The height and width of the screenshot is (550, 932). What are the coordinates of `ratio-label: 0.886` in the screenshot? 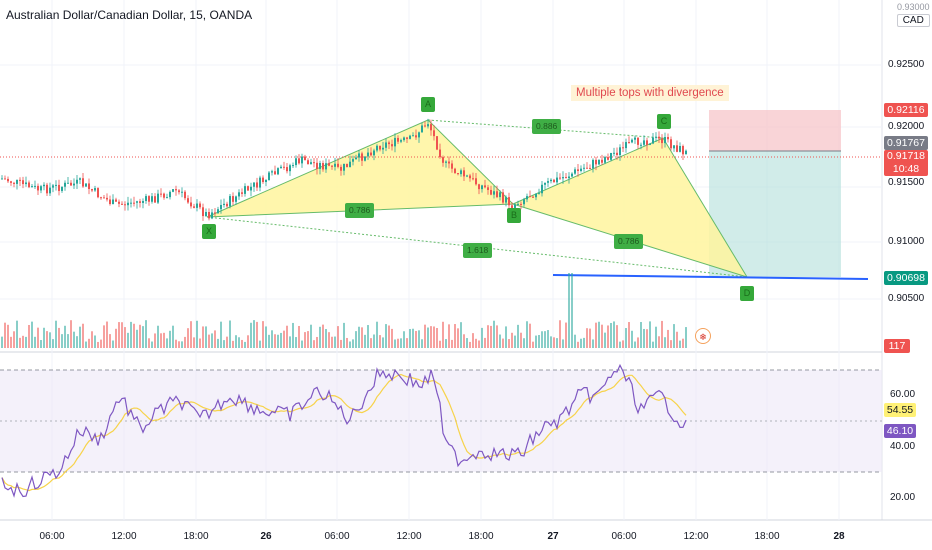 It's located at (547, 126).